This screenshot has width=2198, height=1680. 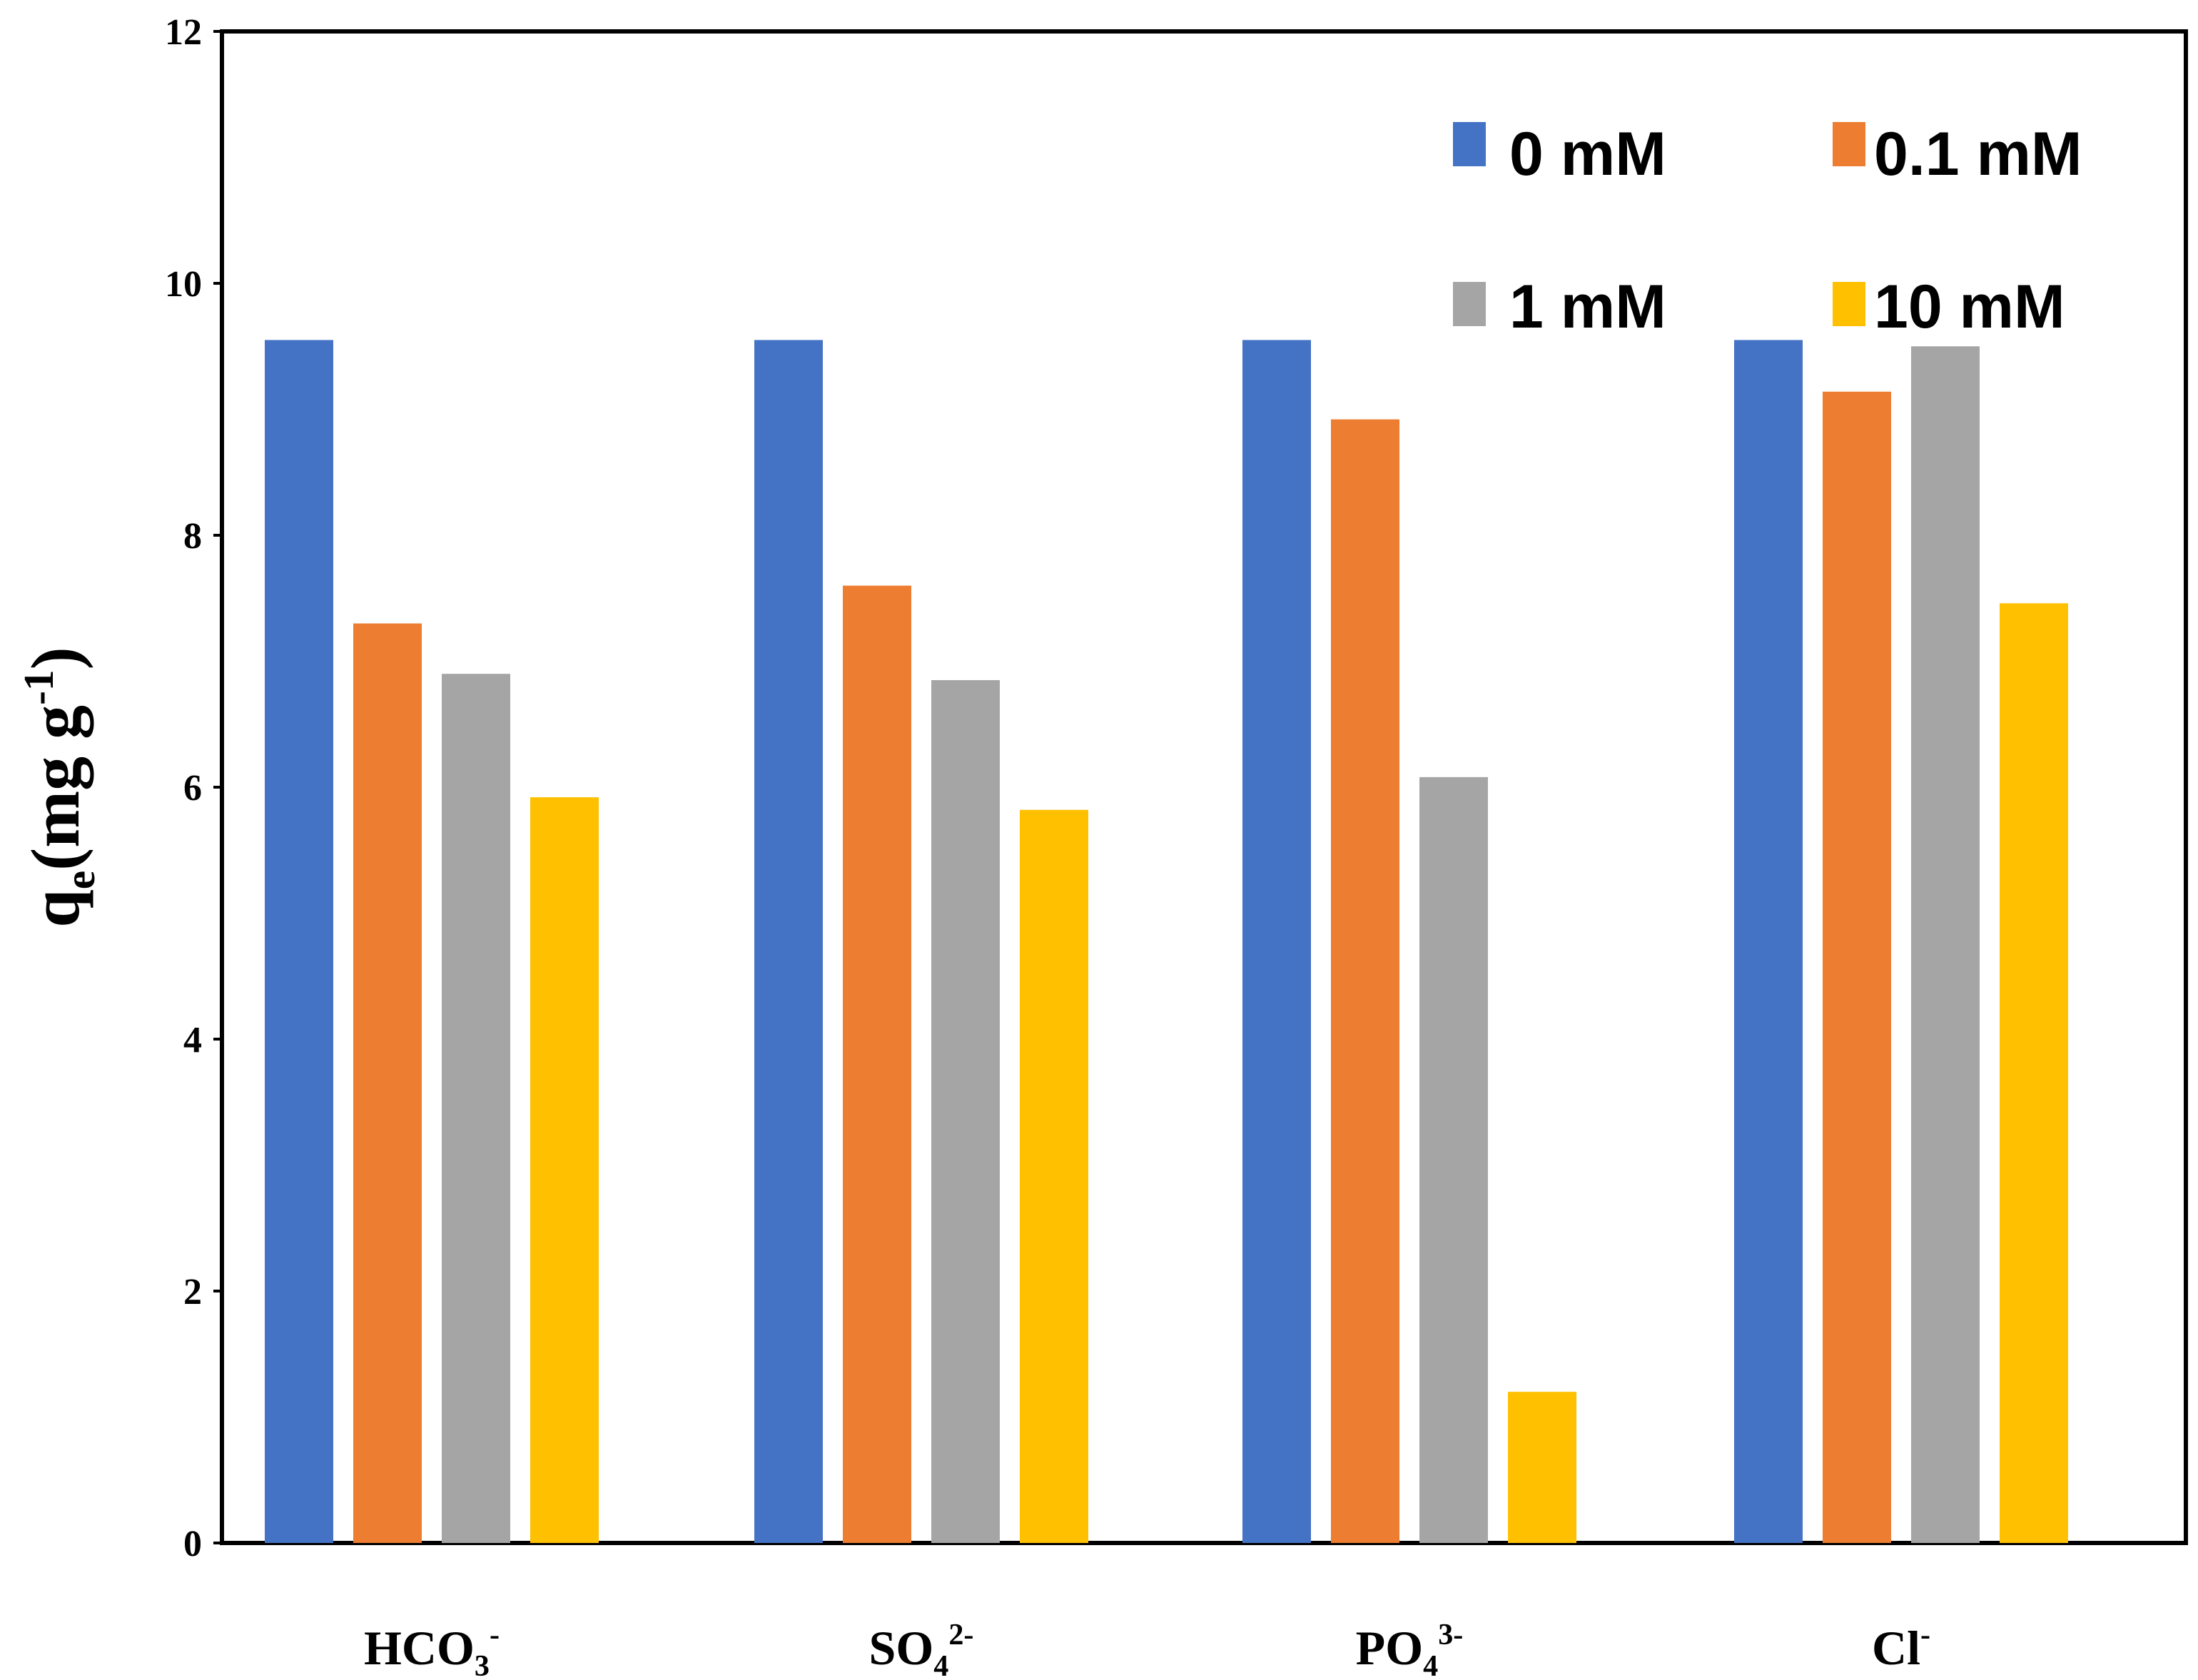 What do you see at coordinates (1587, 307) in the screenshot?
I see `legend-label: 1 mM` at bounding box center [1587, 307].